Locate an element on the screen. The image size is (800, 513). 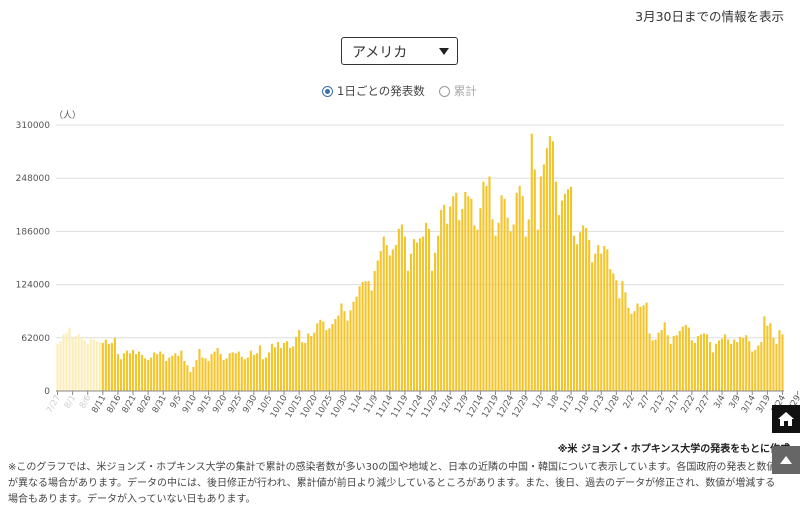
chevron-down-icon is located at coordinates (444, 51).